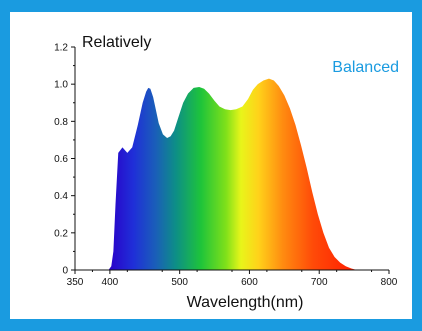 The height and width of the screenshot is (331, 422). What do you see at coordinates (110, 282) in the screenshot?
I see `x-tick-label: 400` at bounding box center [110, 282].